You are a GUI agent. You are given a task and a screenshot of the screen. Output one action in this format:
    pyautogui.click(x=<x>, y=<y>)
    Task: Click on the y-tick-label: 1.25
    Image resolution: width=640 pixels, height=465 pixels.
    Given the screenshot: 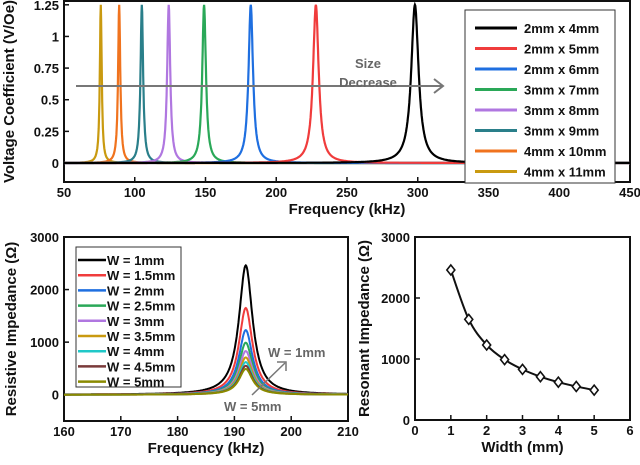 What is the action you would take?
    pyautogui.click(x=46, y=6)
    